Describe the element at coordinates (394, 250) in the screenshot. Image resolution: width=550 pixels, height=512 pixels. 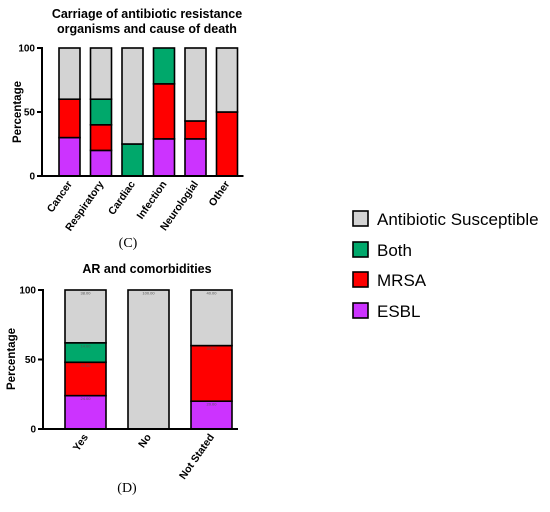
I see `legend-label: Both` at that location.